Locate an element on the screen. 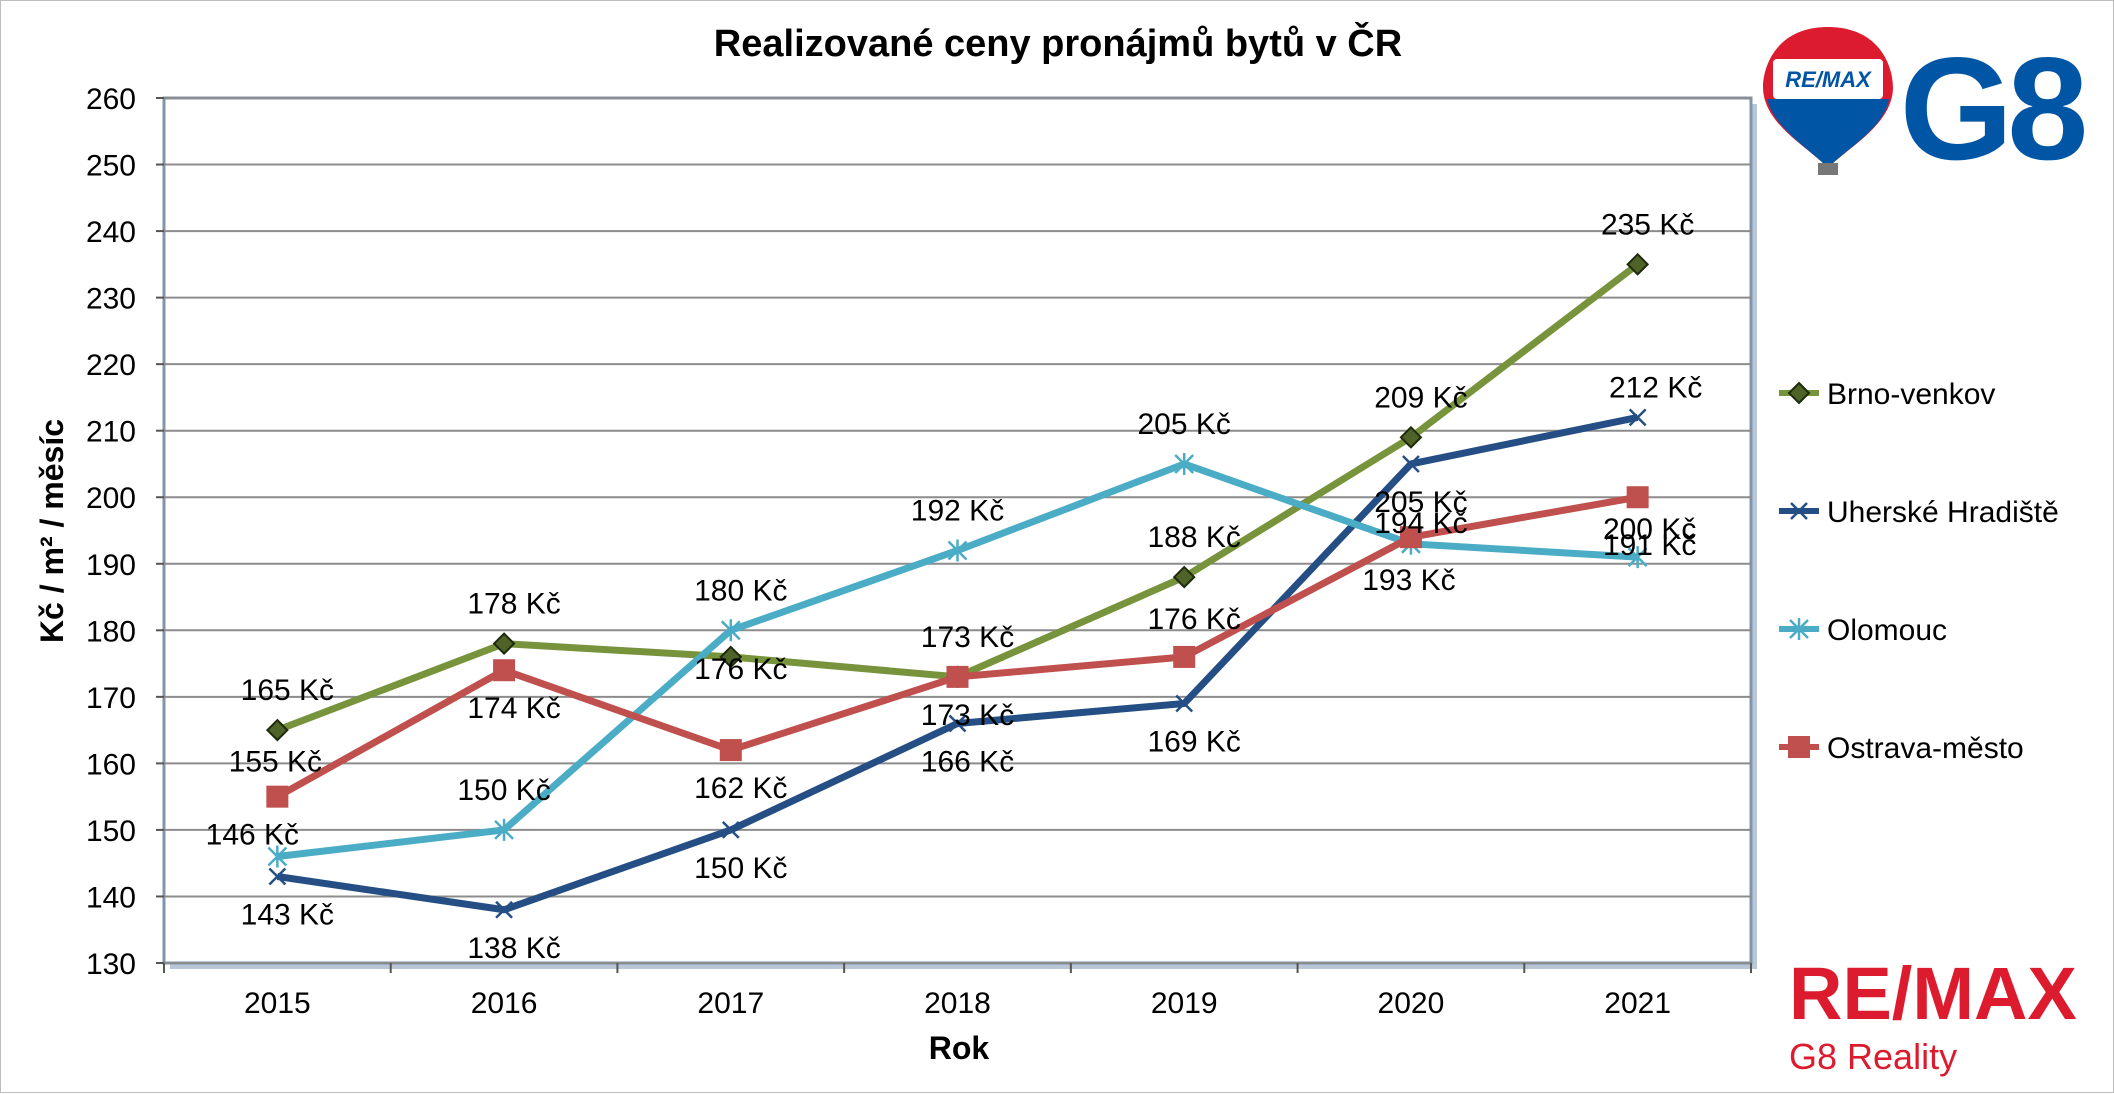  data-label: 200 Kč is located at coordinates (1649, 529).